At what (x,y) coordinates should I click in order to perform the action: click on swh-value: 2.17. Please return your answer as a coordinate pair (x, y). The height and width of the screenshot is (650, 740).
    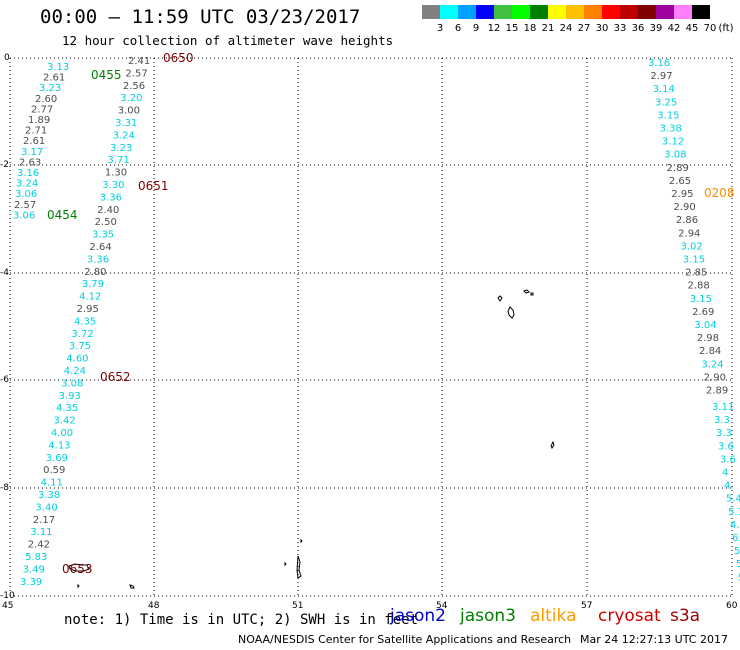
    Looking at the image, I should click on (44, 520).